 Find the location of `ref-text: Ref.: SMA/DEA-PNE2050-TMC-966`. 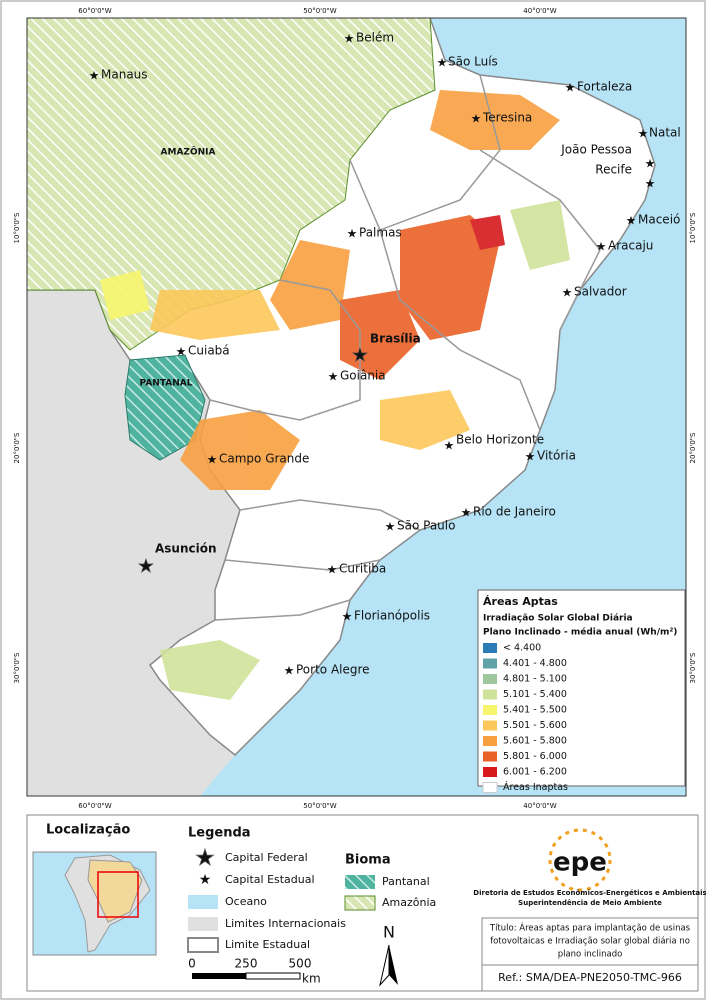

ref-text: Ref.: SMA/DEA-PNE2050-TMC-966 is located at coordinates (590, 977).